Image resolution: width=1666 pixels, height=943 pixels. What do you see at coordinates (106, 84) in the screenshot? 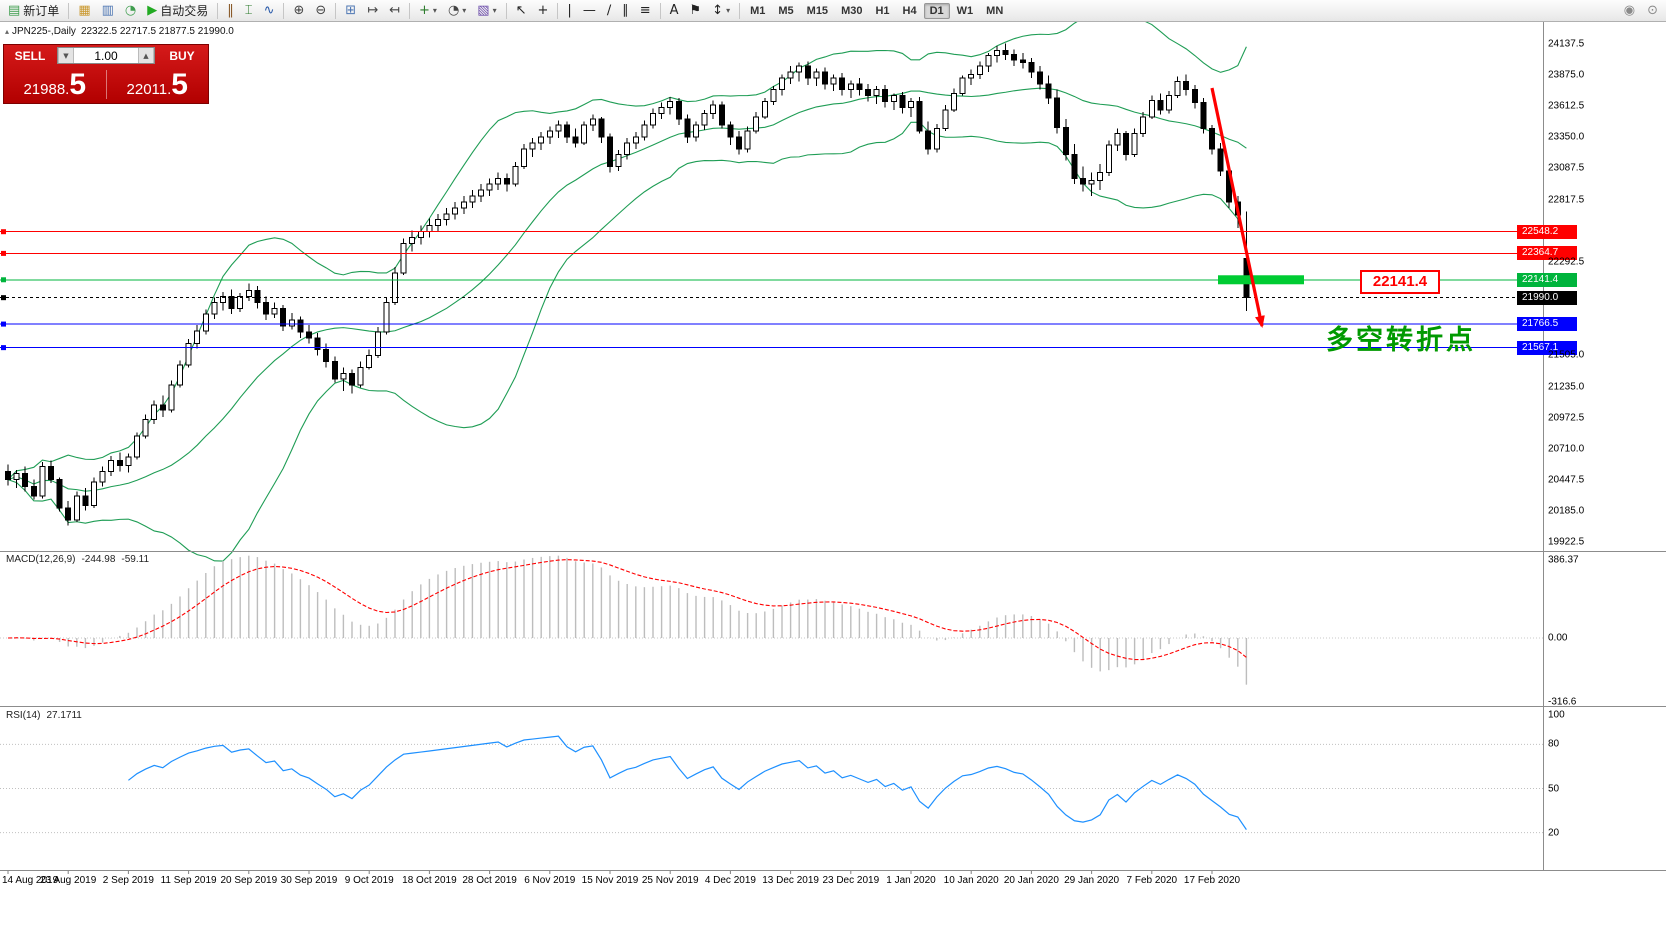
I see `price-divider` at bounding box center [106, 84].